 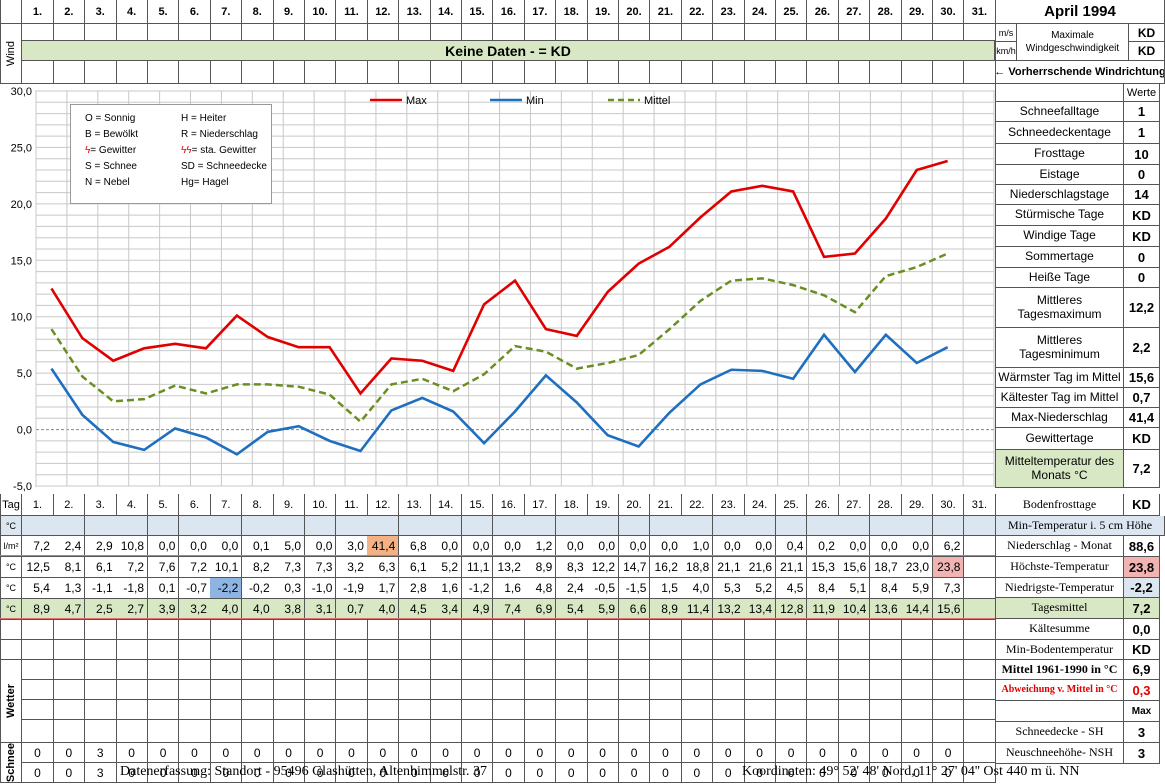 I want to click on stat-value: 0, so click(x=1142, y=257).